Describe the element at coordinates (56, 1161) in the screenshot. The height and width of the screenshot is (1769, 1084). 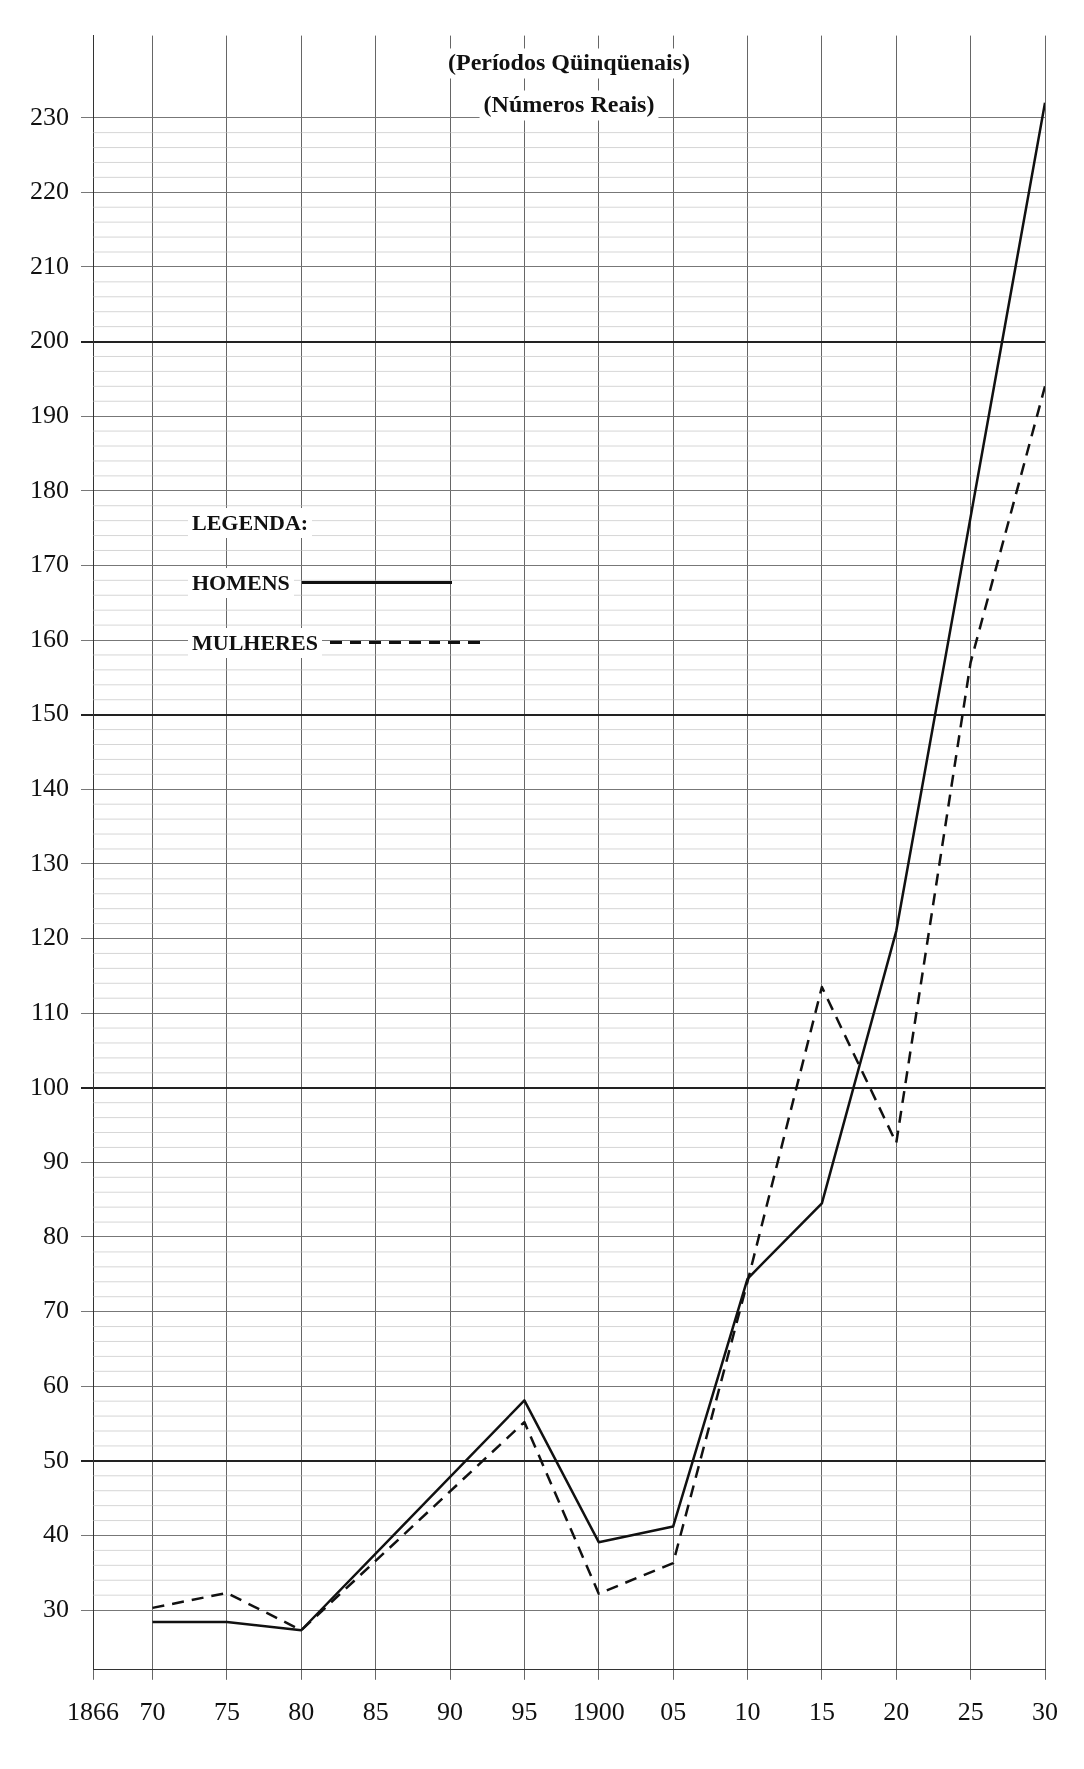
I see `y-tick-label: 90` at that location.